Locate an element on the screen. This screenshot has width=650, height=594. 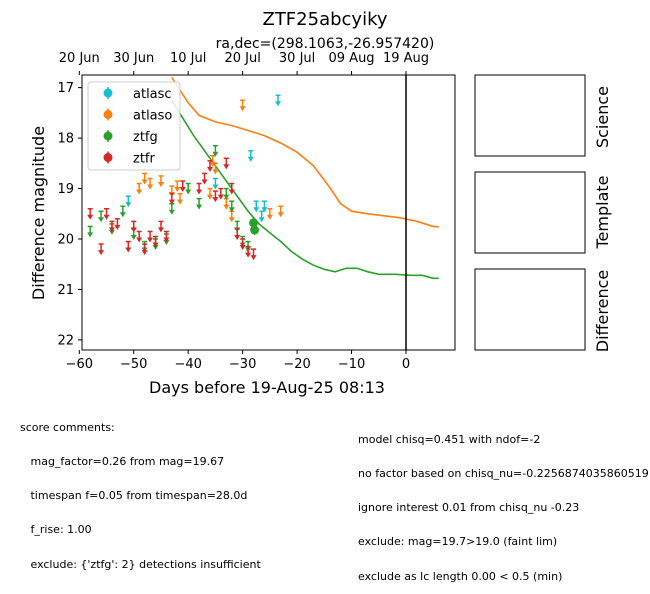
x-axis-ticks: −60 −50 −40 −30 −20 −10 0 is located at coordinates (238, 361).